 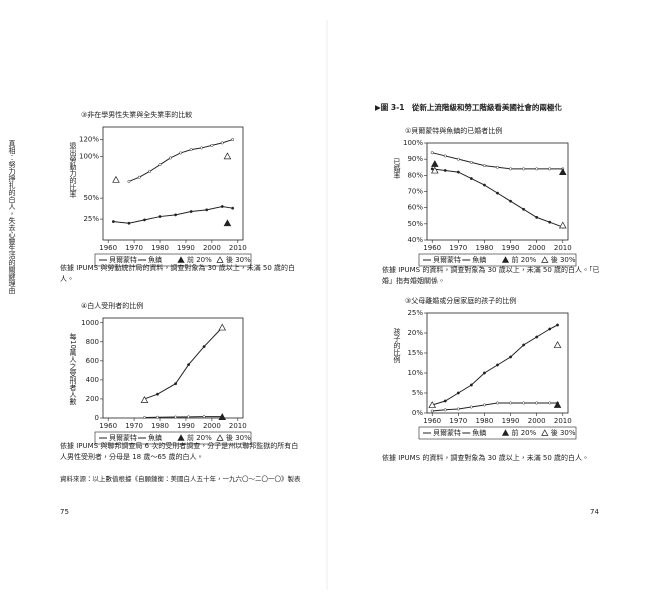 I want to click on y-tick-label: 200, so click(x=92, y=399).